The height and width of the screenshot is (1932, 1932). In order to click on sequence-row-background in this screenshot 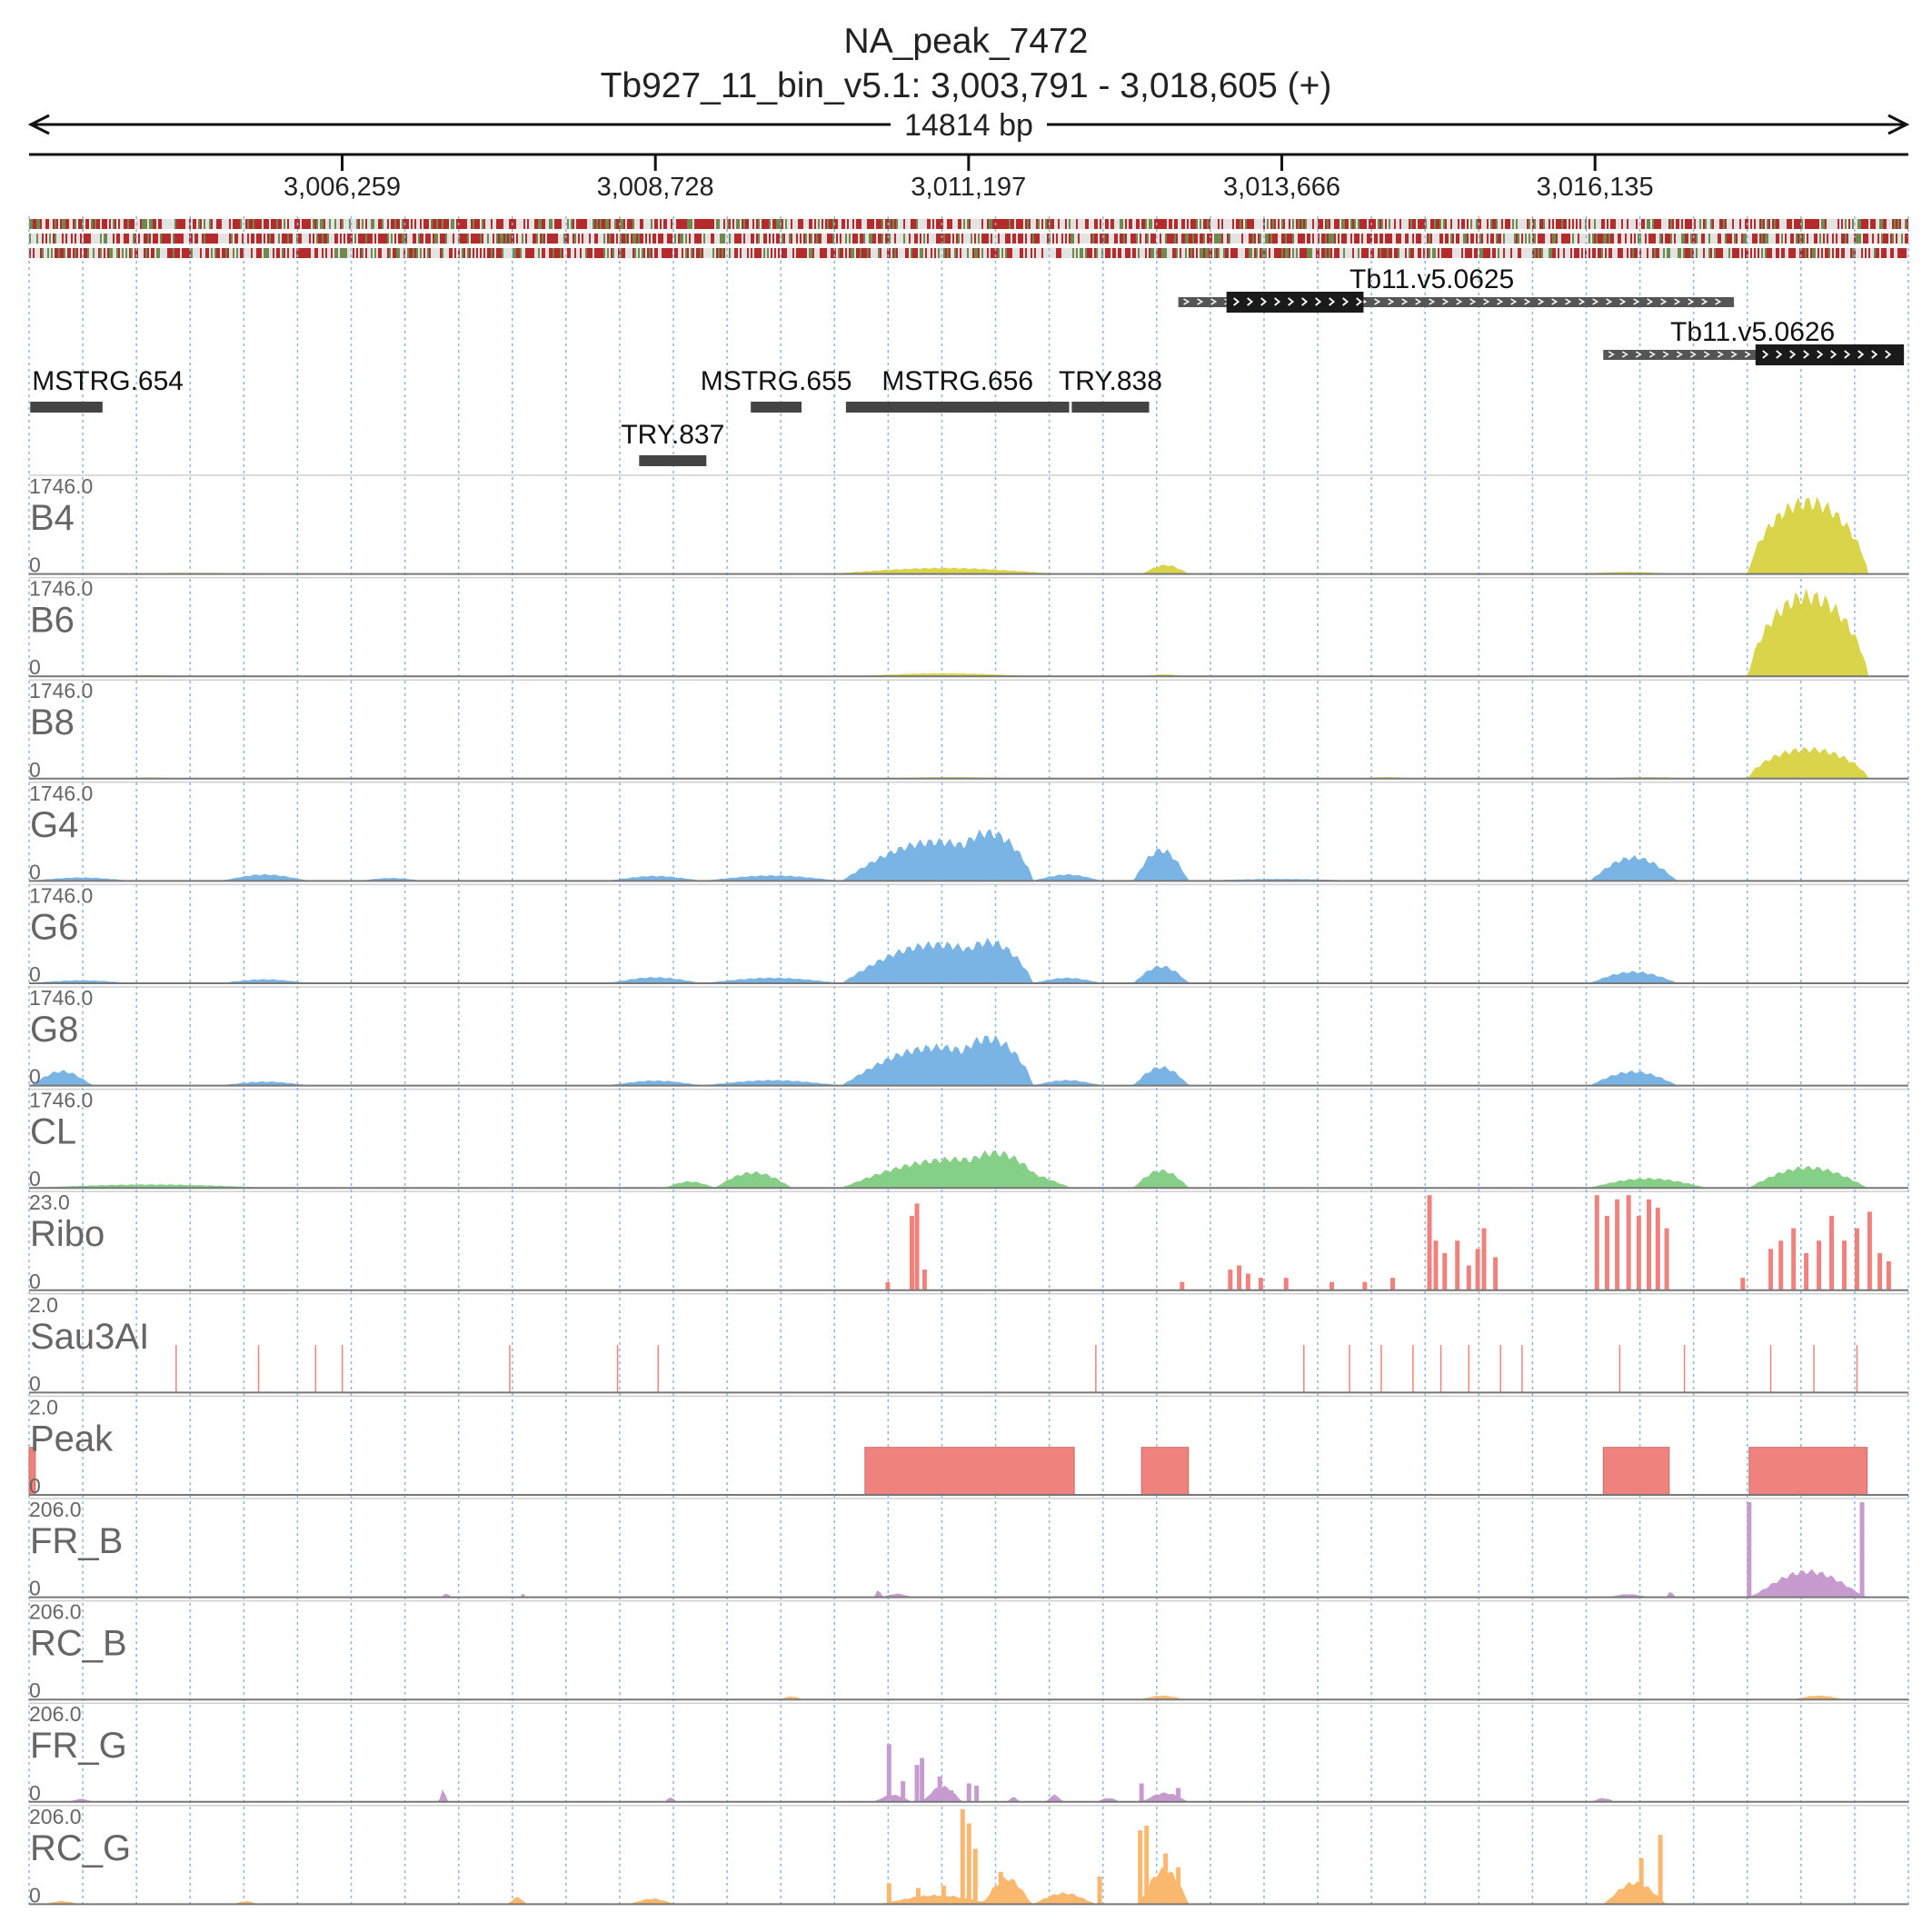, I will do `click(969, 239)`.